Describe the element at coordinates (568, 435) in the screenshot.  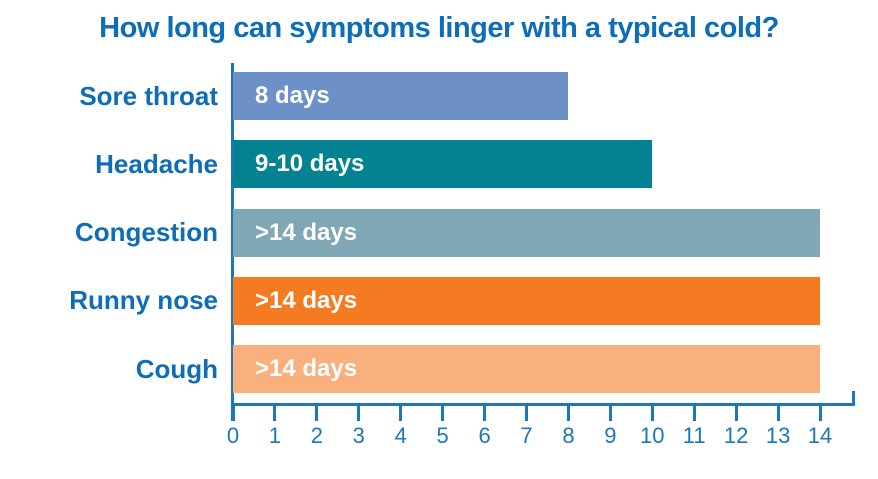
I see `x-axis-tick-label-8: 8` at that location.